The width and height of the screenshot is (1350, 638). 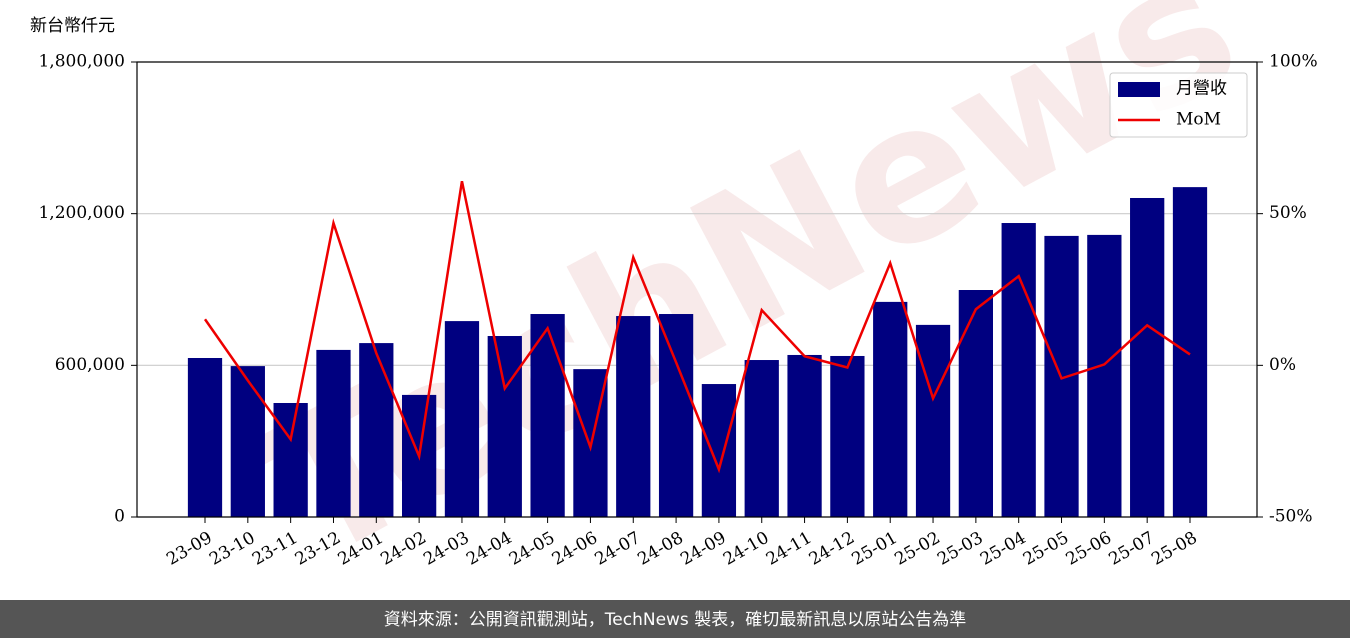 I want to click on x-tick-label: 23-11, so click(x=275, y=549).